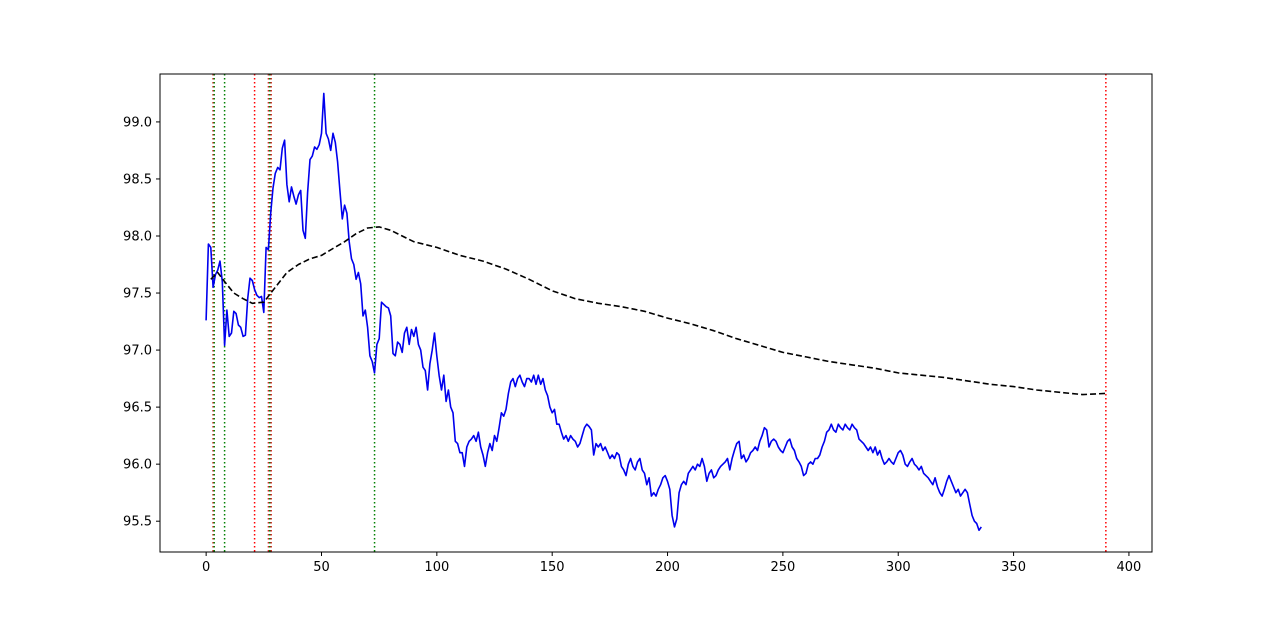 Image resolution: width=1280 pixels, height=620 pixels. What do you see at coordinates (137, 408) in the screenshot?
I see `y-tick-label: 96.5` at bounding box center [137, 408].